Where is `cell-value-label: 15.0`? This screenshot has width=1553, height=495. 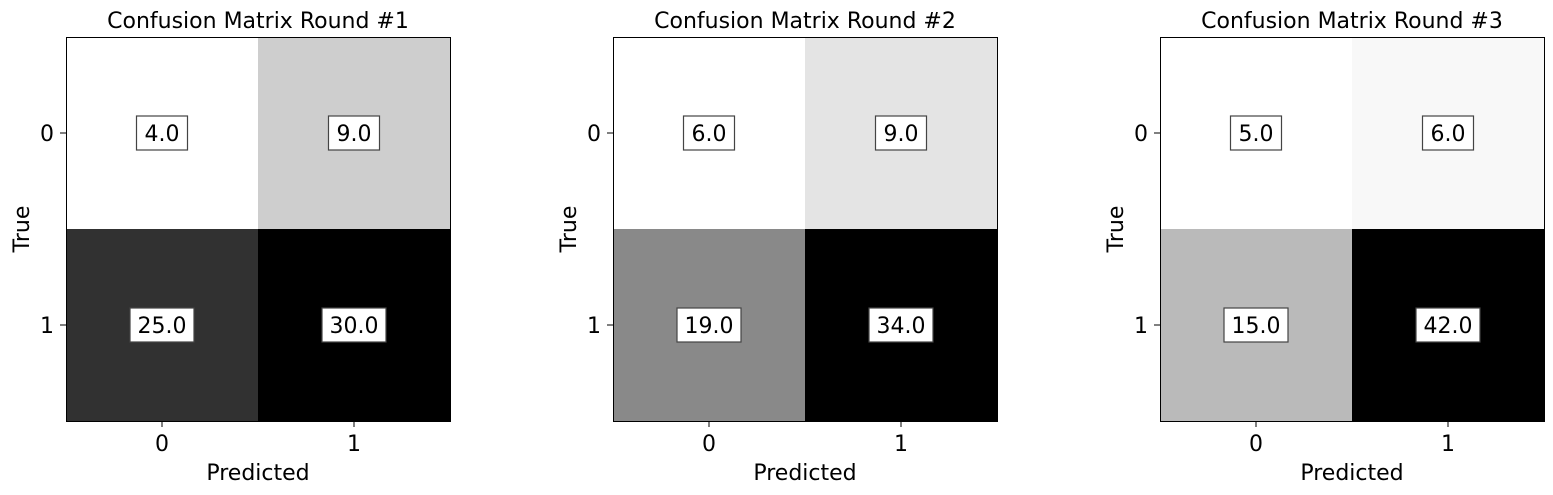 cell-value-label: 15.0 is located at coordinates (1256, 326).